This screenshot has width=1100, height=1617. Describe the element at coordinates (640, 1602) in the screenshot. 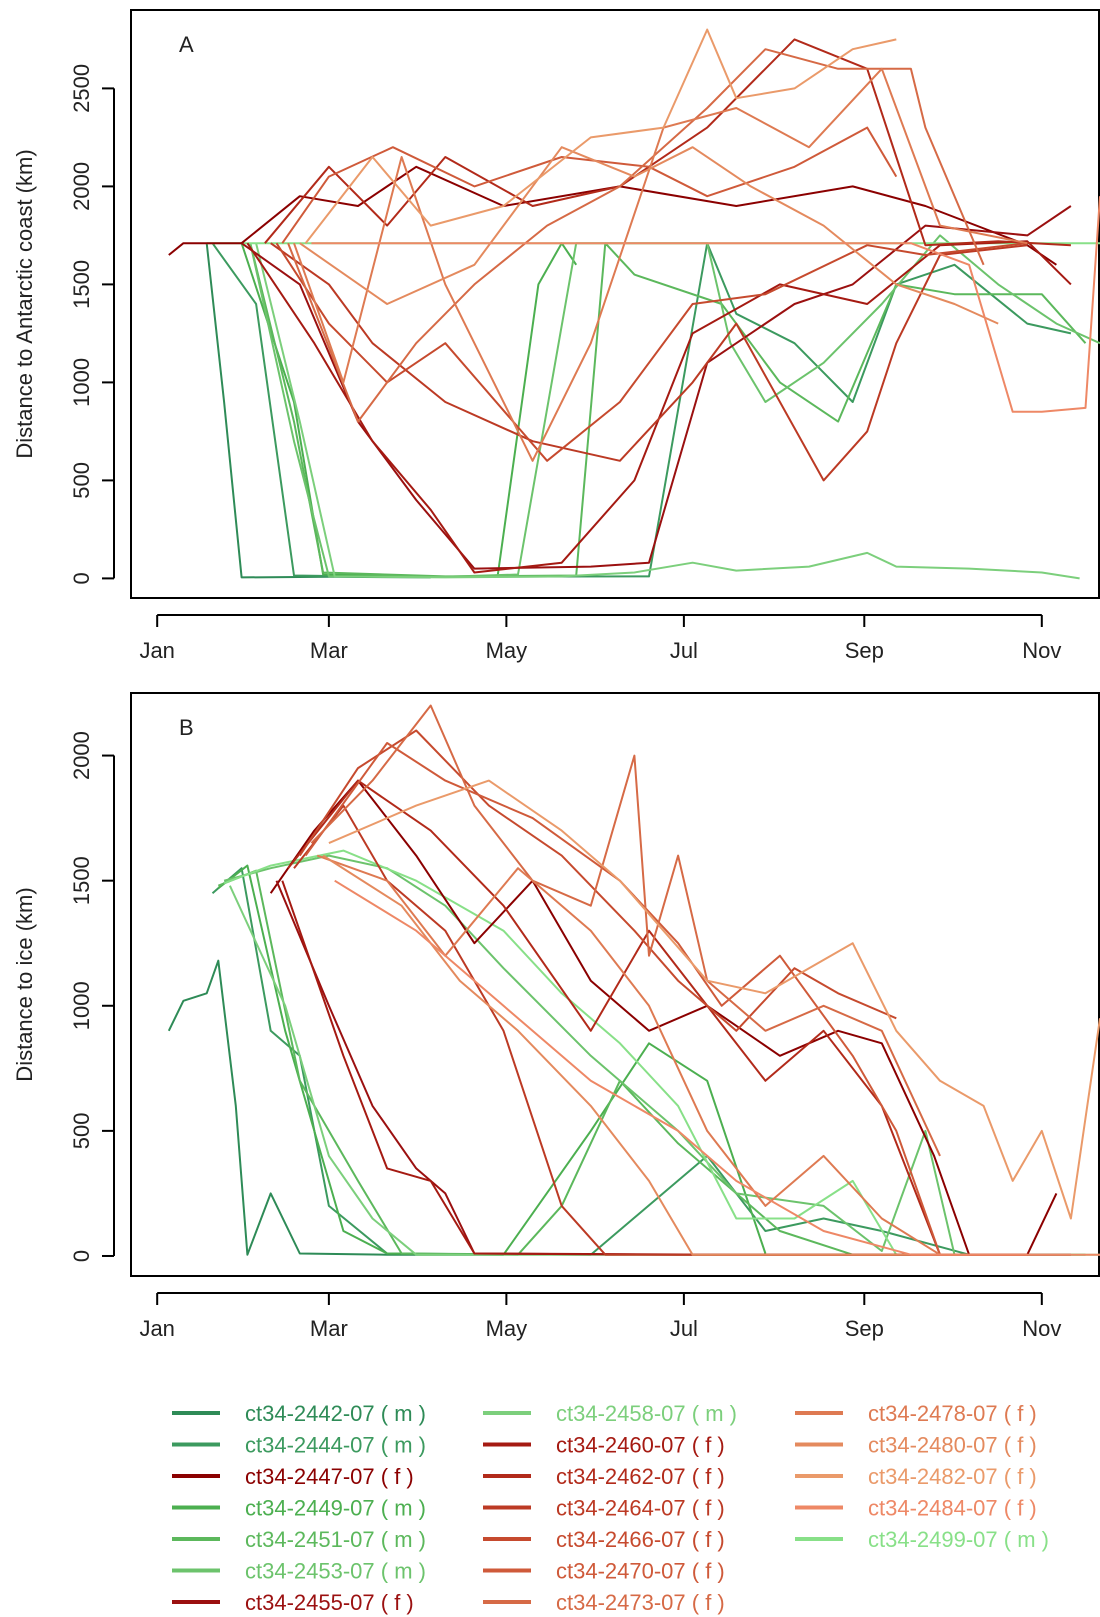

I see `legend-label: ct34-2473-07 ( f )` at that location.